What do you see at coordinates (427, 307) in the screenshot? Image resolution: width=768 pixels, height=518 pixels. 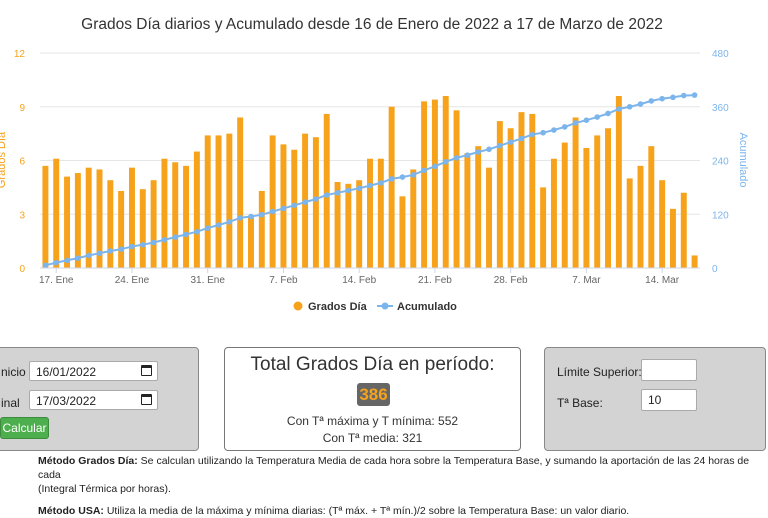 I see `legend-line-label: Acumulado` at bounding box center [427, 307].